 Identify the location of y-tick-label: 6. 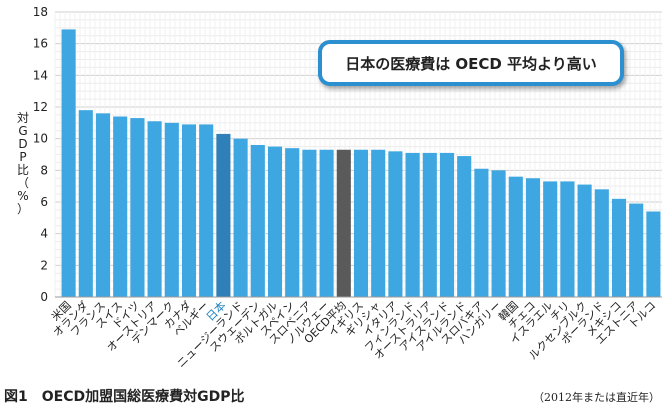
(44, 202).